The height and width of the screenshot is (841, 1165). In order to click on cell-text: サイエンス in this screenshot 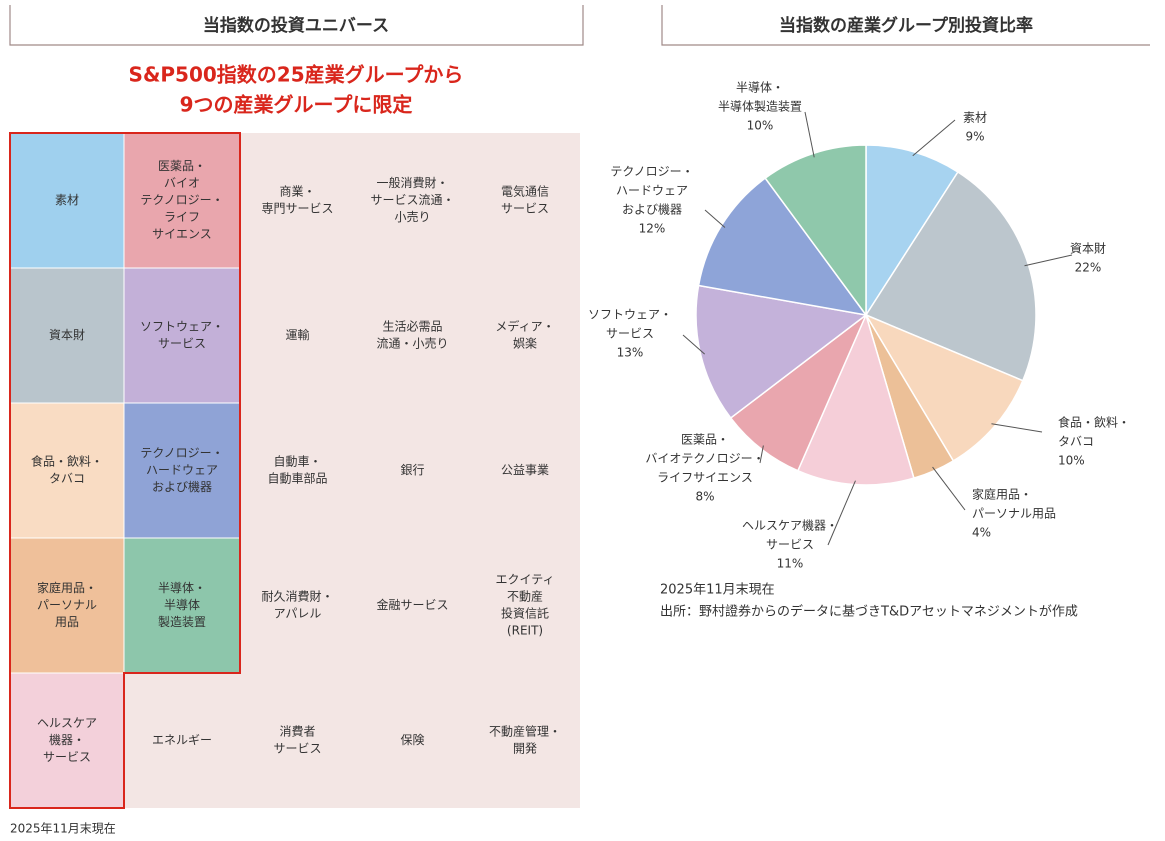, I will do `click(182, 234)`.